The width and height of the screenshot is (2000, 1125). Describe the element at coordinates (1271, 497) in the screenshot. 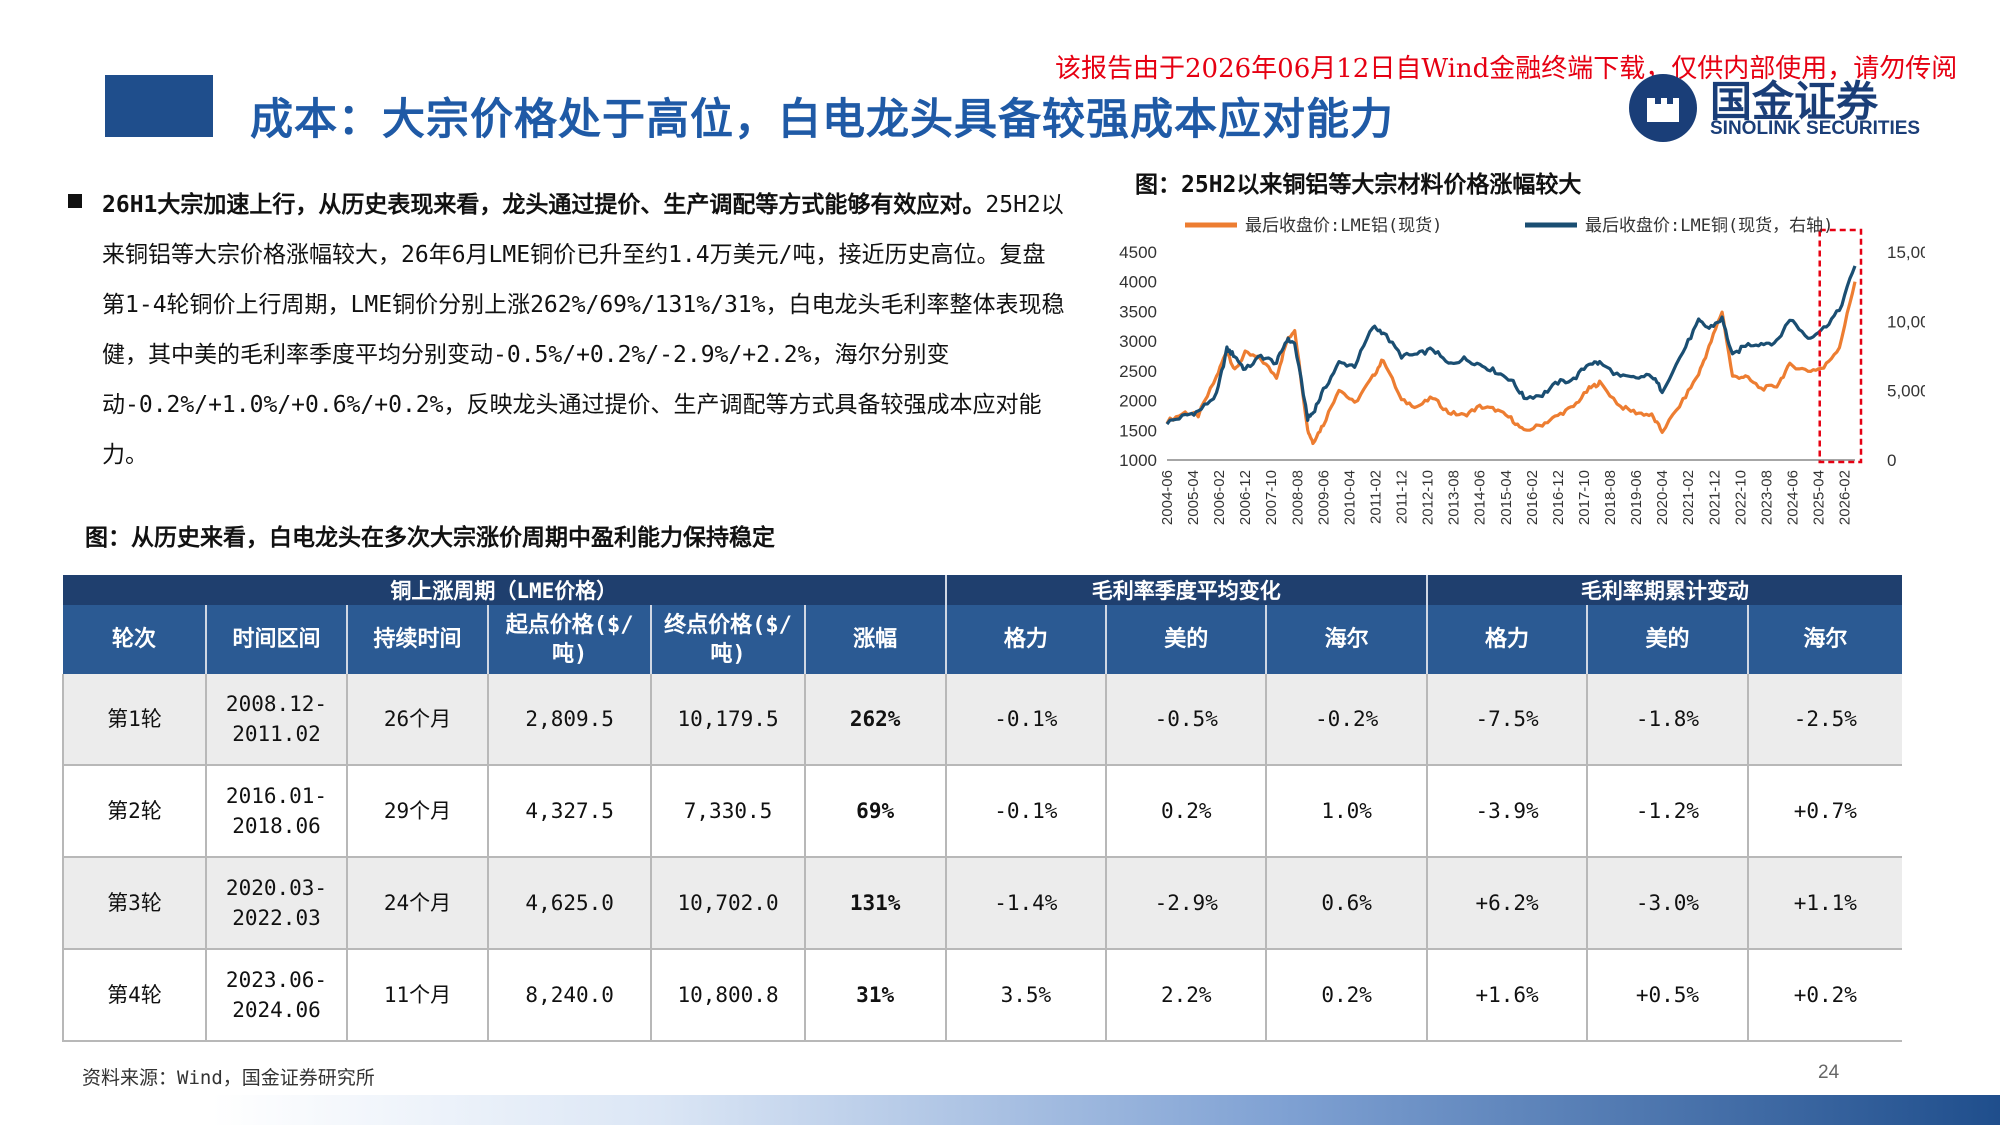

I see `x-tick-label: 2007-10` at that location.